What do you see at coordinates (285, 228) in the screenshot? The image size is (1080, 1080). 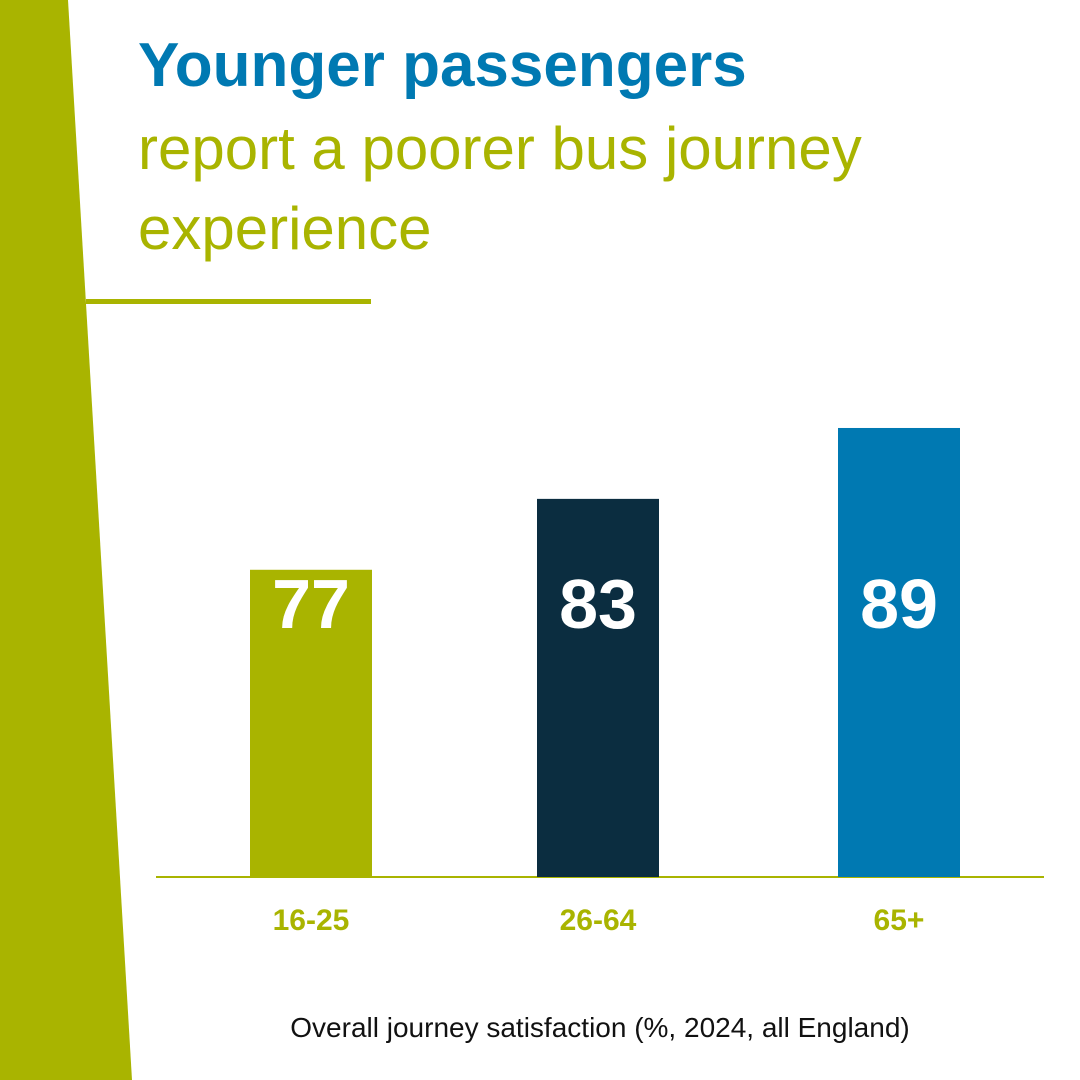 I see `chart-title-line-3: experience` at bounding box center [285, 228].